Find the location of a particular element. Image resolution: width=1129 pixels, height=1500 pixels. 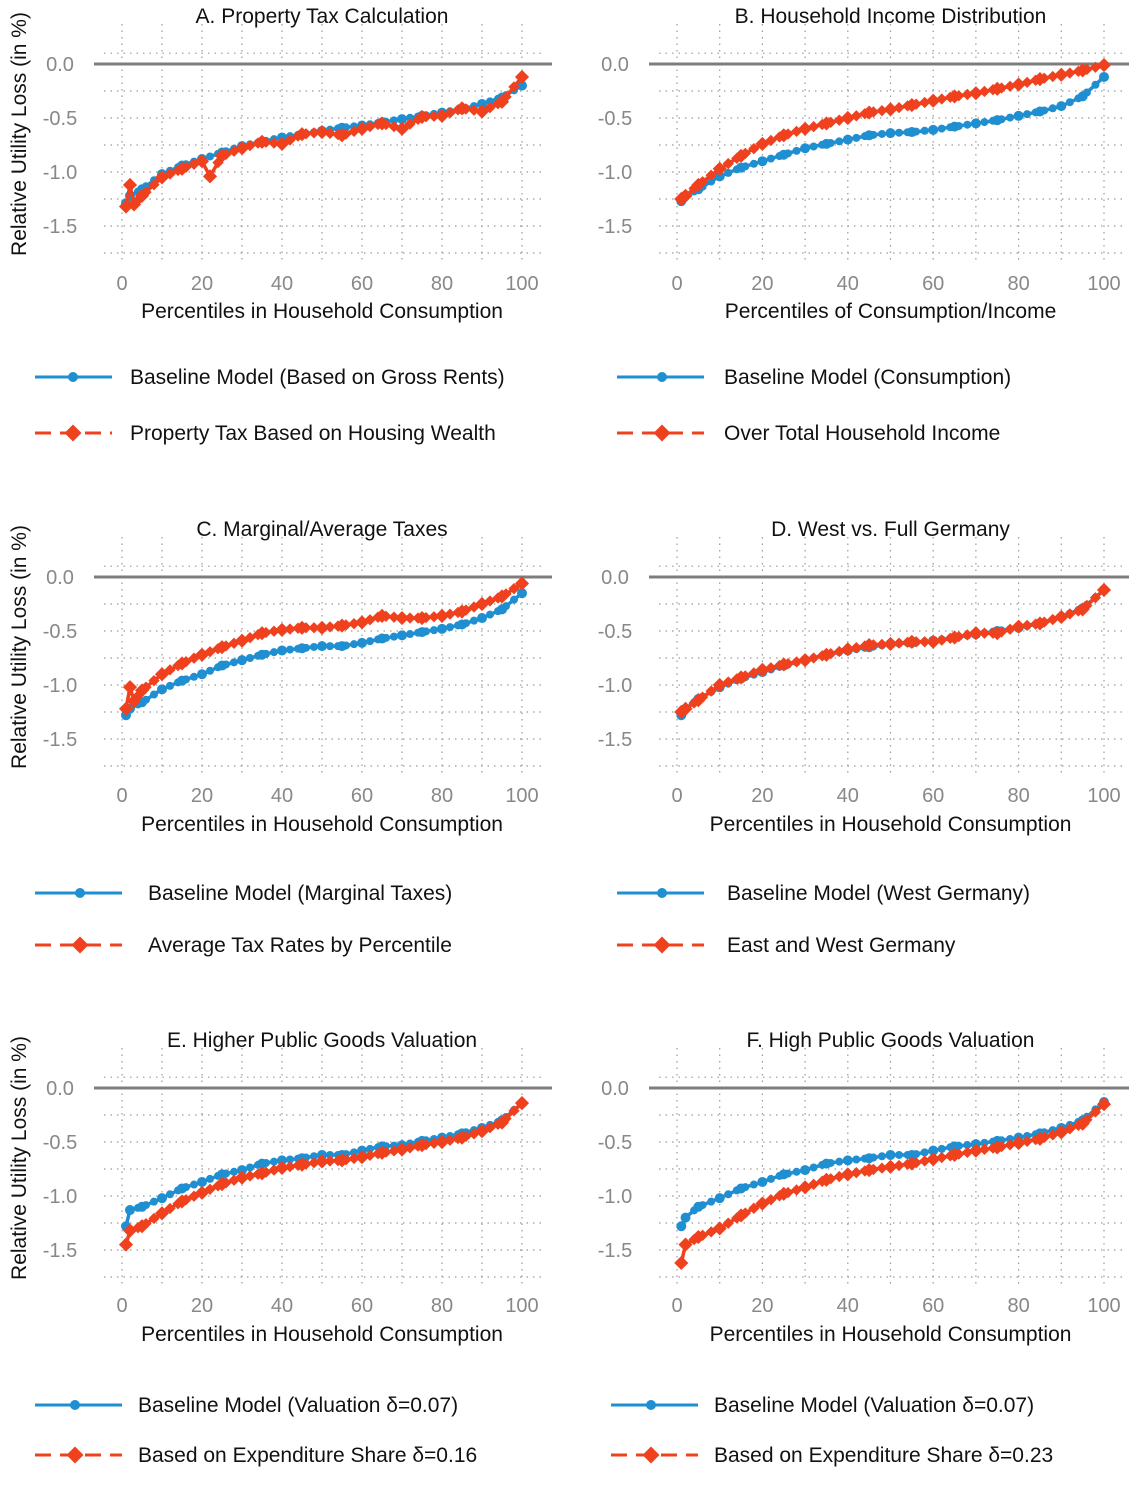

chart-title: B. Household Income Distribution is located at coordinates (891, 16).